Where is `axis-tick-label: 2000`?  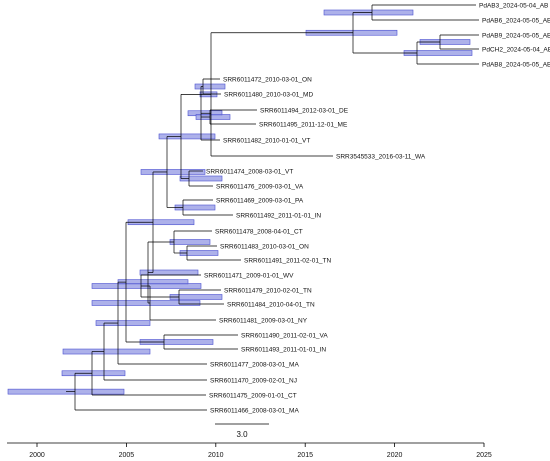
axis-tick-label: 2000 is located at coordinates (37, 455).